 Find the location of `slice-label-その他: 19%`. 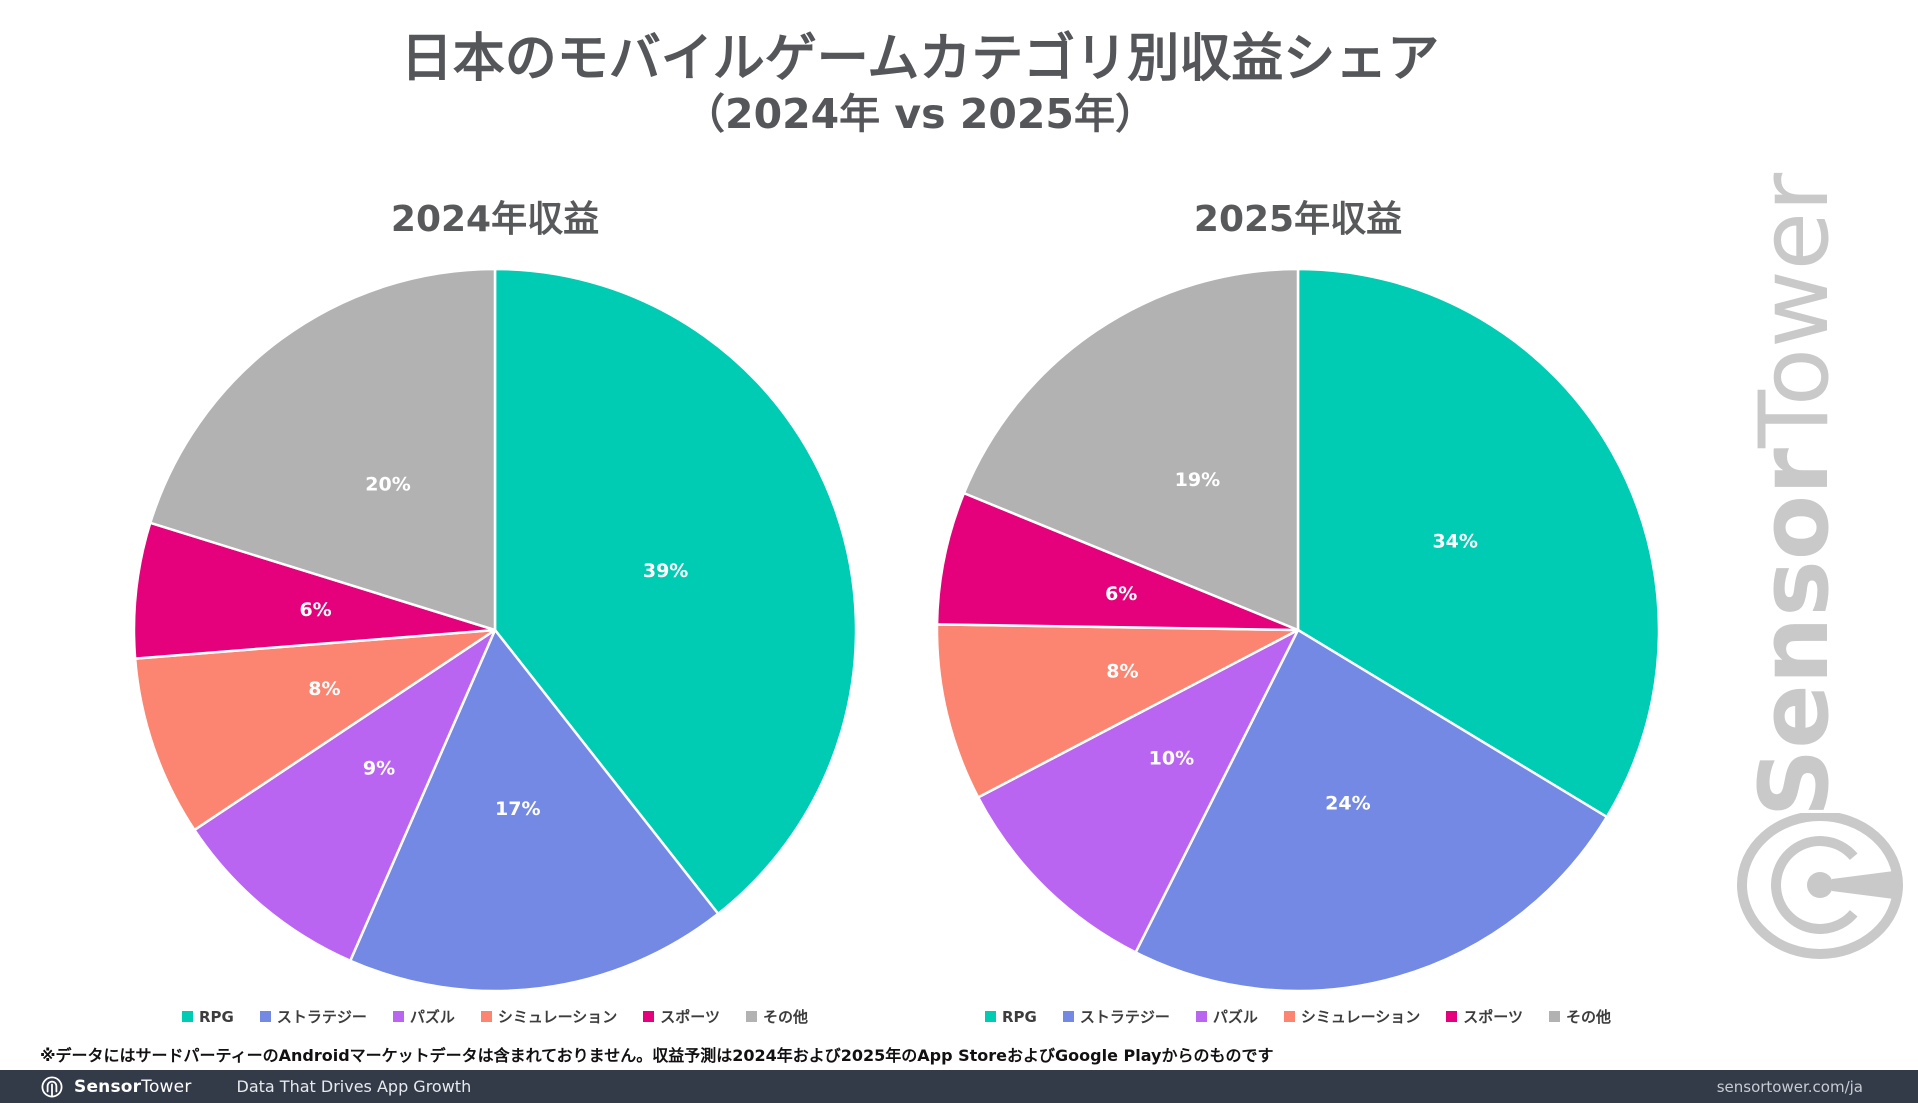

slice-label-その他: 19% is located at coordinates (1197, 480).